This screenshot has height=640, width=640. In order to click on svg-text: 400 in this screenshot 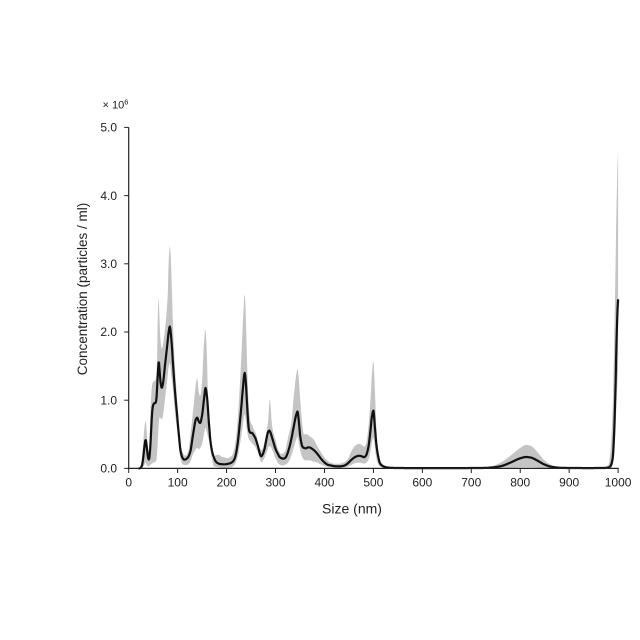, I will do `click(324, 483)`.